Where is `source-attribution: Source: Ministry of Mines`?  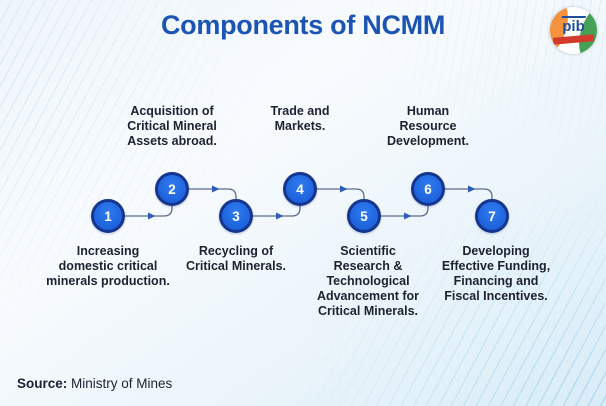 source-attribution: Source: Ministry of Mines is located at coordinates (94, 383).